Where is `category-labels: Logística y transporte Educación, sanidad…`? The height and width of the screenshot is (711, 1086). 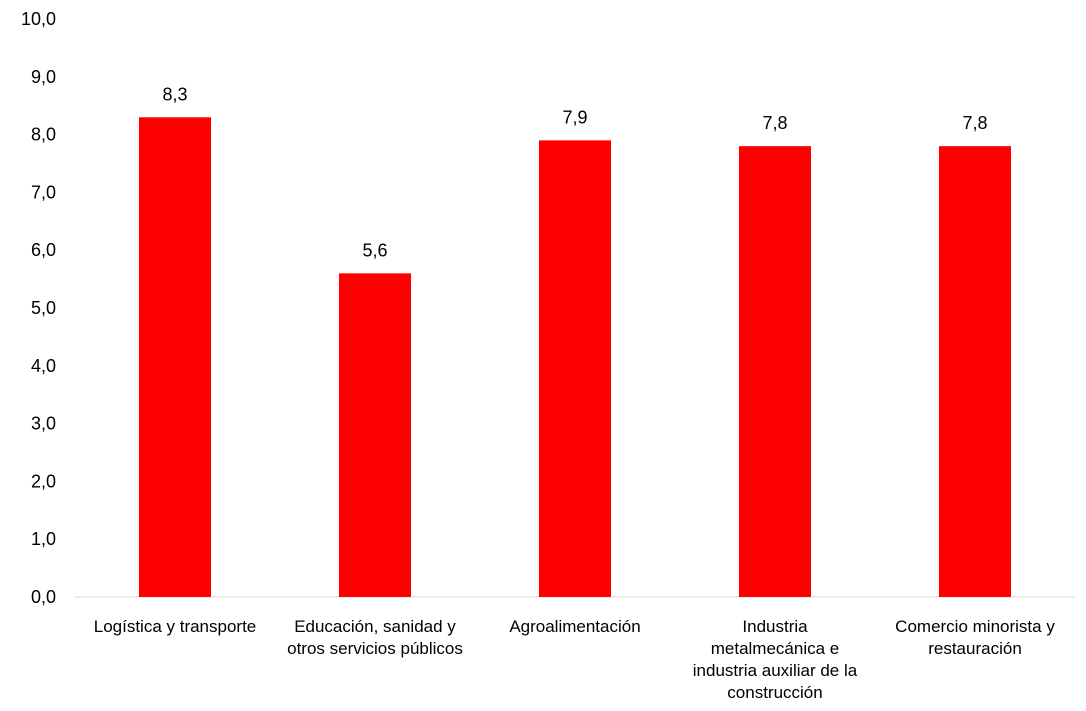 category-labels: Logística y transporte Educación, sanidad… is located at coordinates (575, 659).